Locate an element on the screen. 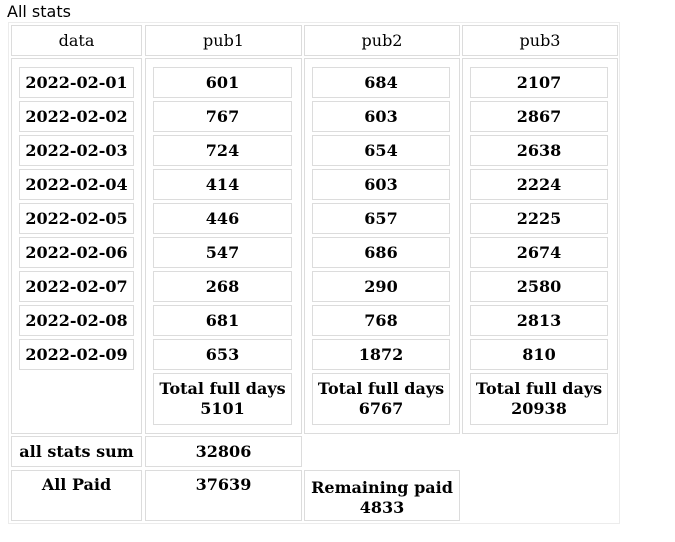 This screenshot has width=675, height=542. total-cell: Total full days 20938 is located at coordinates (539, 399).